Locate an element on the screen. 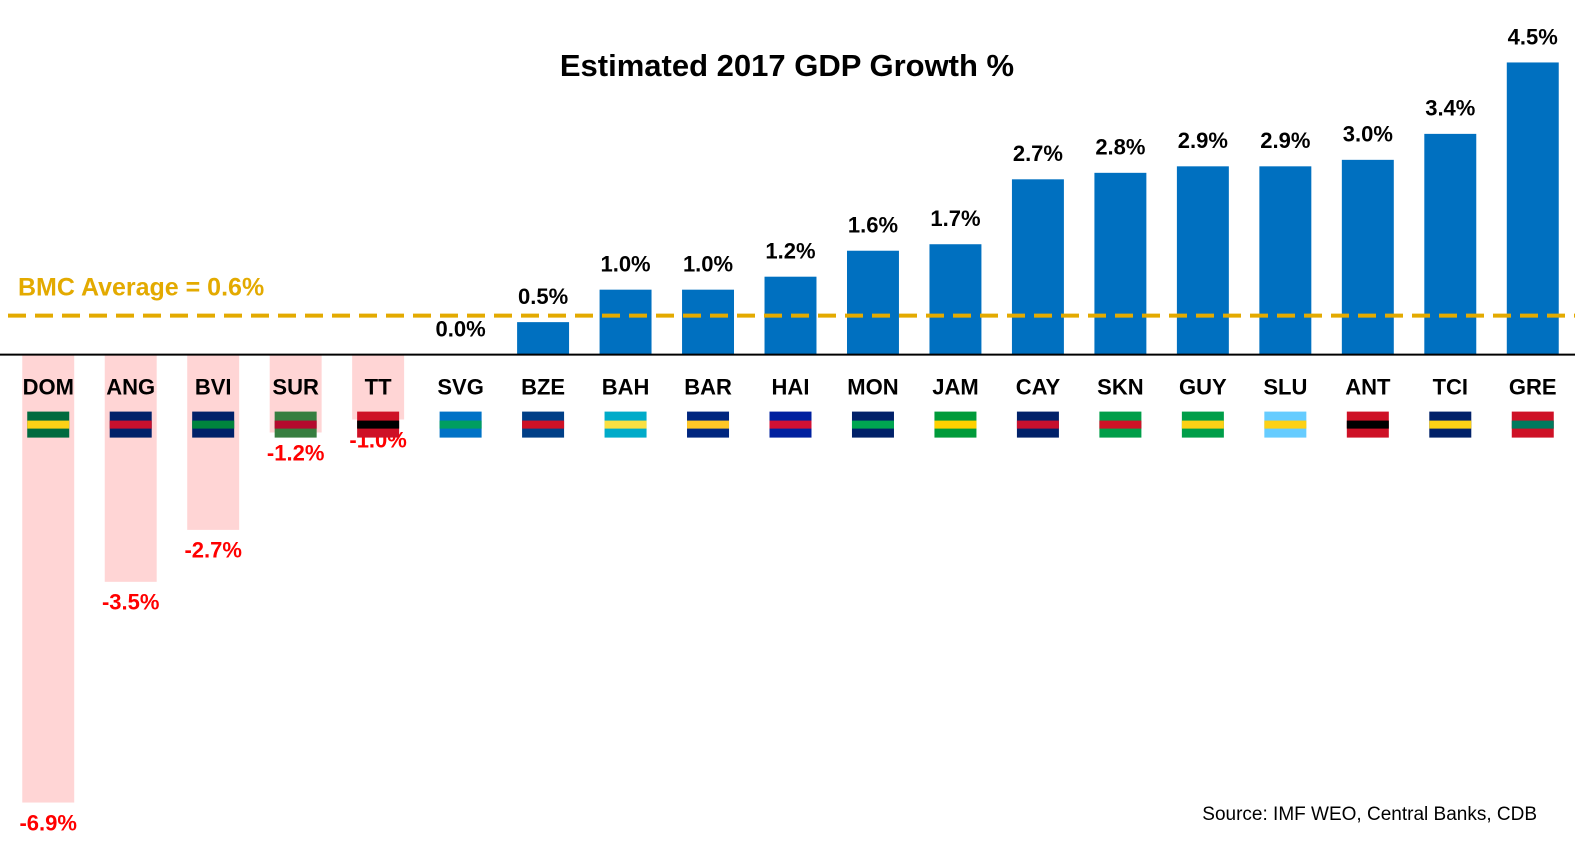 The width and height of the screenshot is (1575, 843). value-label: 1.2% is located at coordinates (790, 251).